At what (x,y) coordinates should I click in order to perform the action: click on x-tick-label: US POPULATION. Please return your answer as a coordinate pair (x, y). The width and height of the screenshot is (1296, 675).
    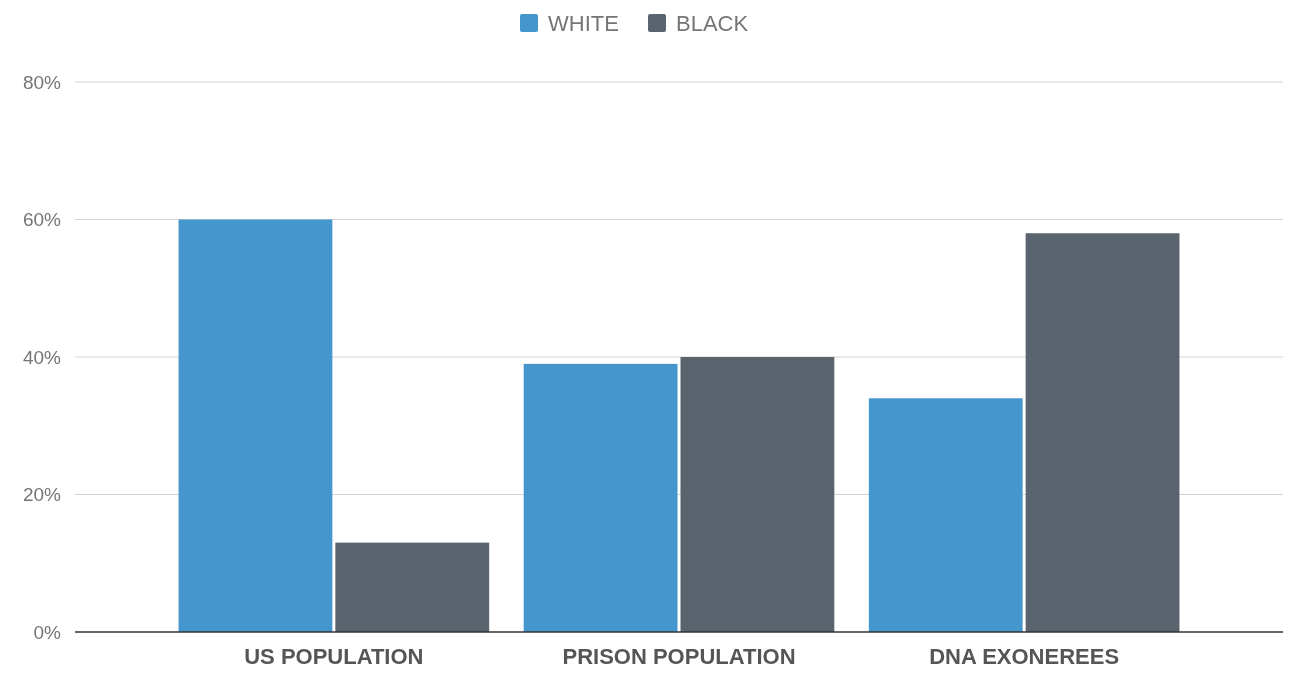
    Looking at the image, I should click on (334, 656).